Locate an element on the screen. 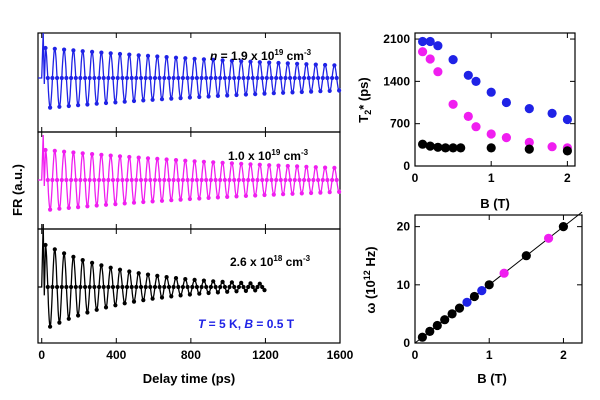  t2-ylabel-rest: * (ps) is located at coordinates (363, 93).